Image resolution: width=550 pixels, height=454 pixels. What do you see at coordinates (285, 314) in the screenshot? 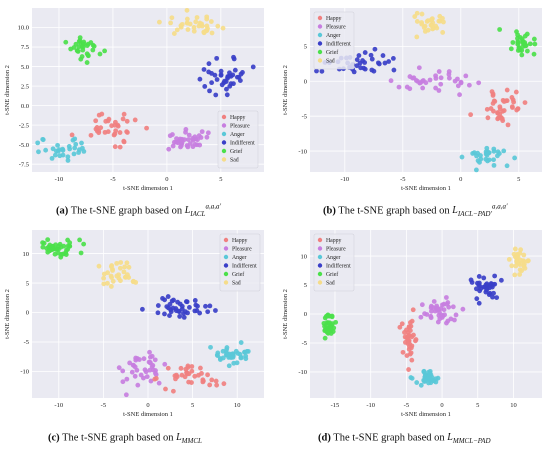
I see `y-axis-label: t-SNE dimension 2` at bounding box center [285, 314].